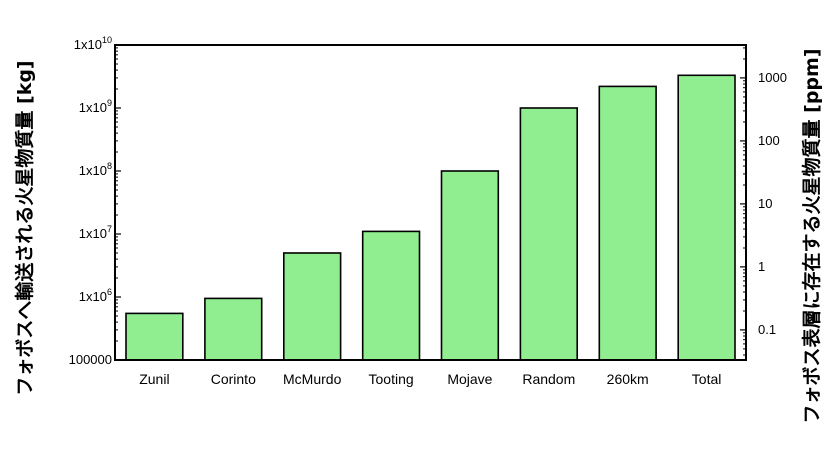 This screenshot has width=830, height=449. I want to click on x-tick-label-zunil: Zunil, so click(154, 379).